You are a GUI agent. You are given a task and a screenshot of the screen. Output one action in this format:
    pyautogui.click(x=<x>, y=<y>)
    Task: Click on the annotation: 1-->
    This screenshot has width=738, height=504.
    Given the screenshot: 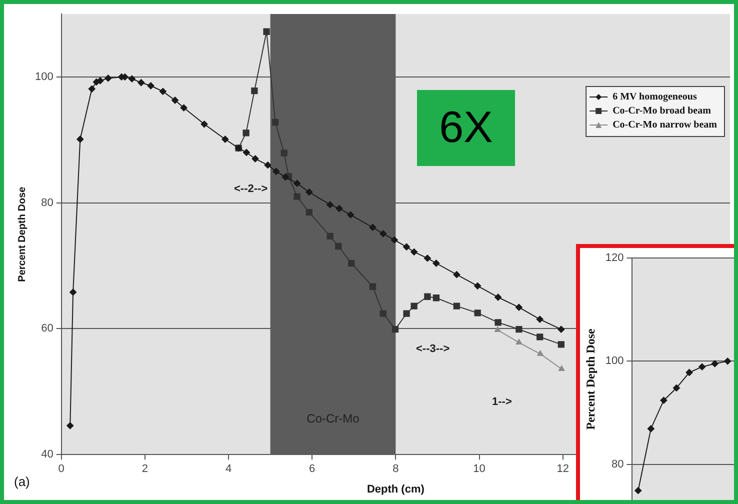 What is the action you would take?
    pyautogui.click(x=502, y=402)
    